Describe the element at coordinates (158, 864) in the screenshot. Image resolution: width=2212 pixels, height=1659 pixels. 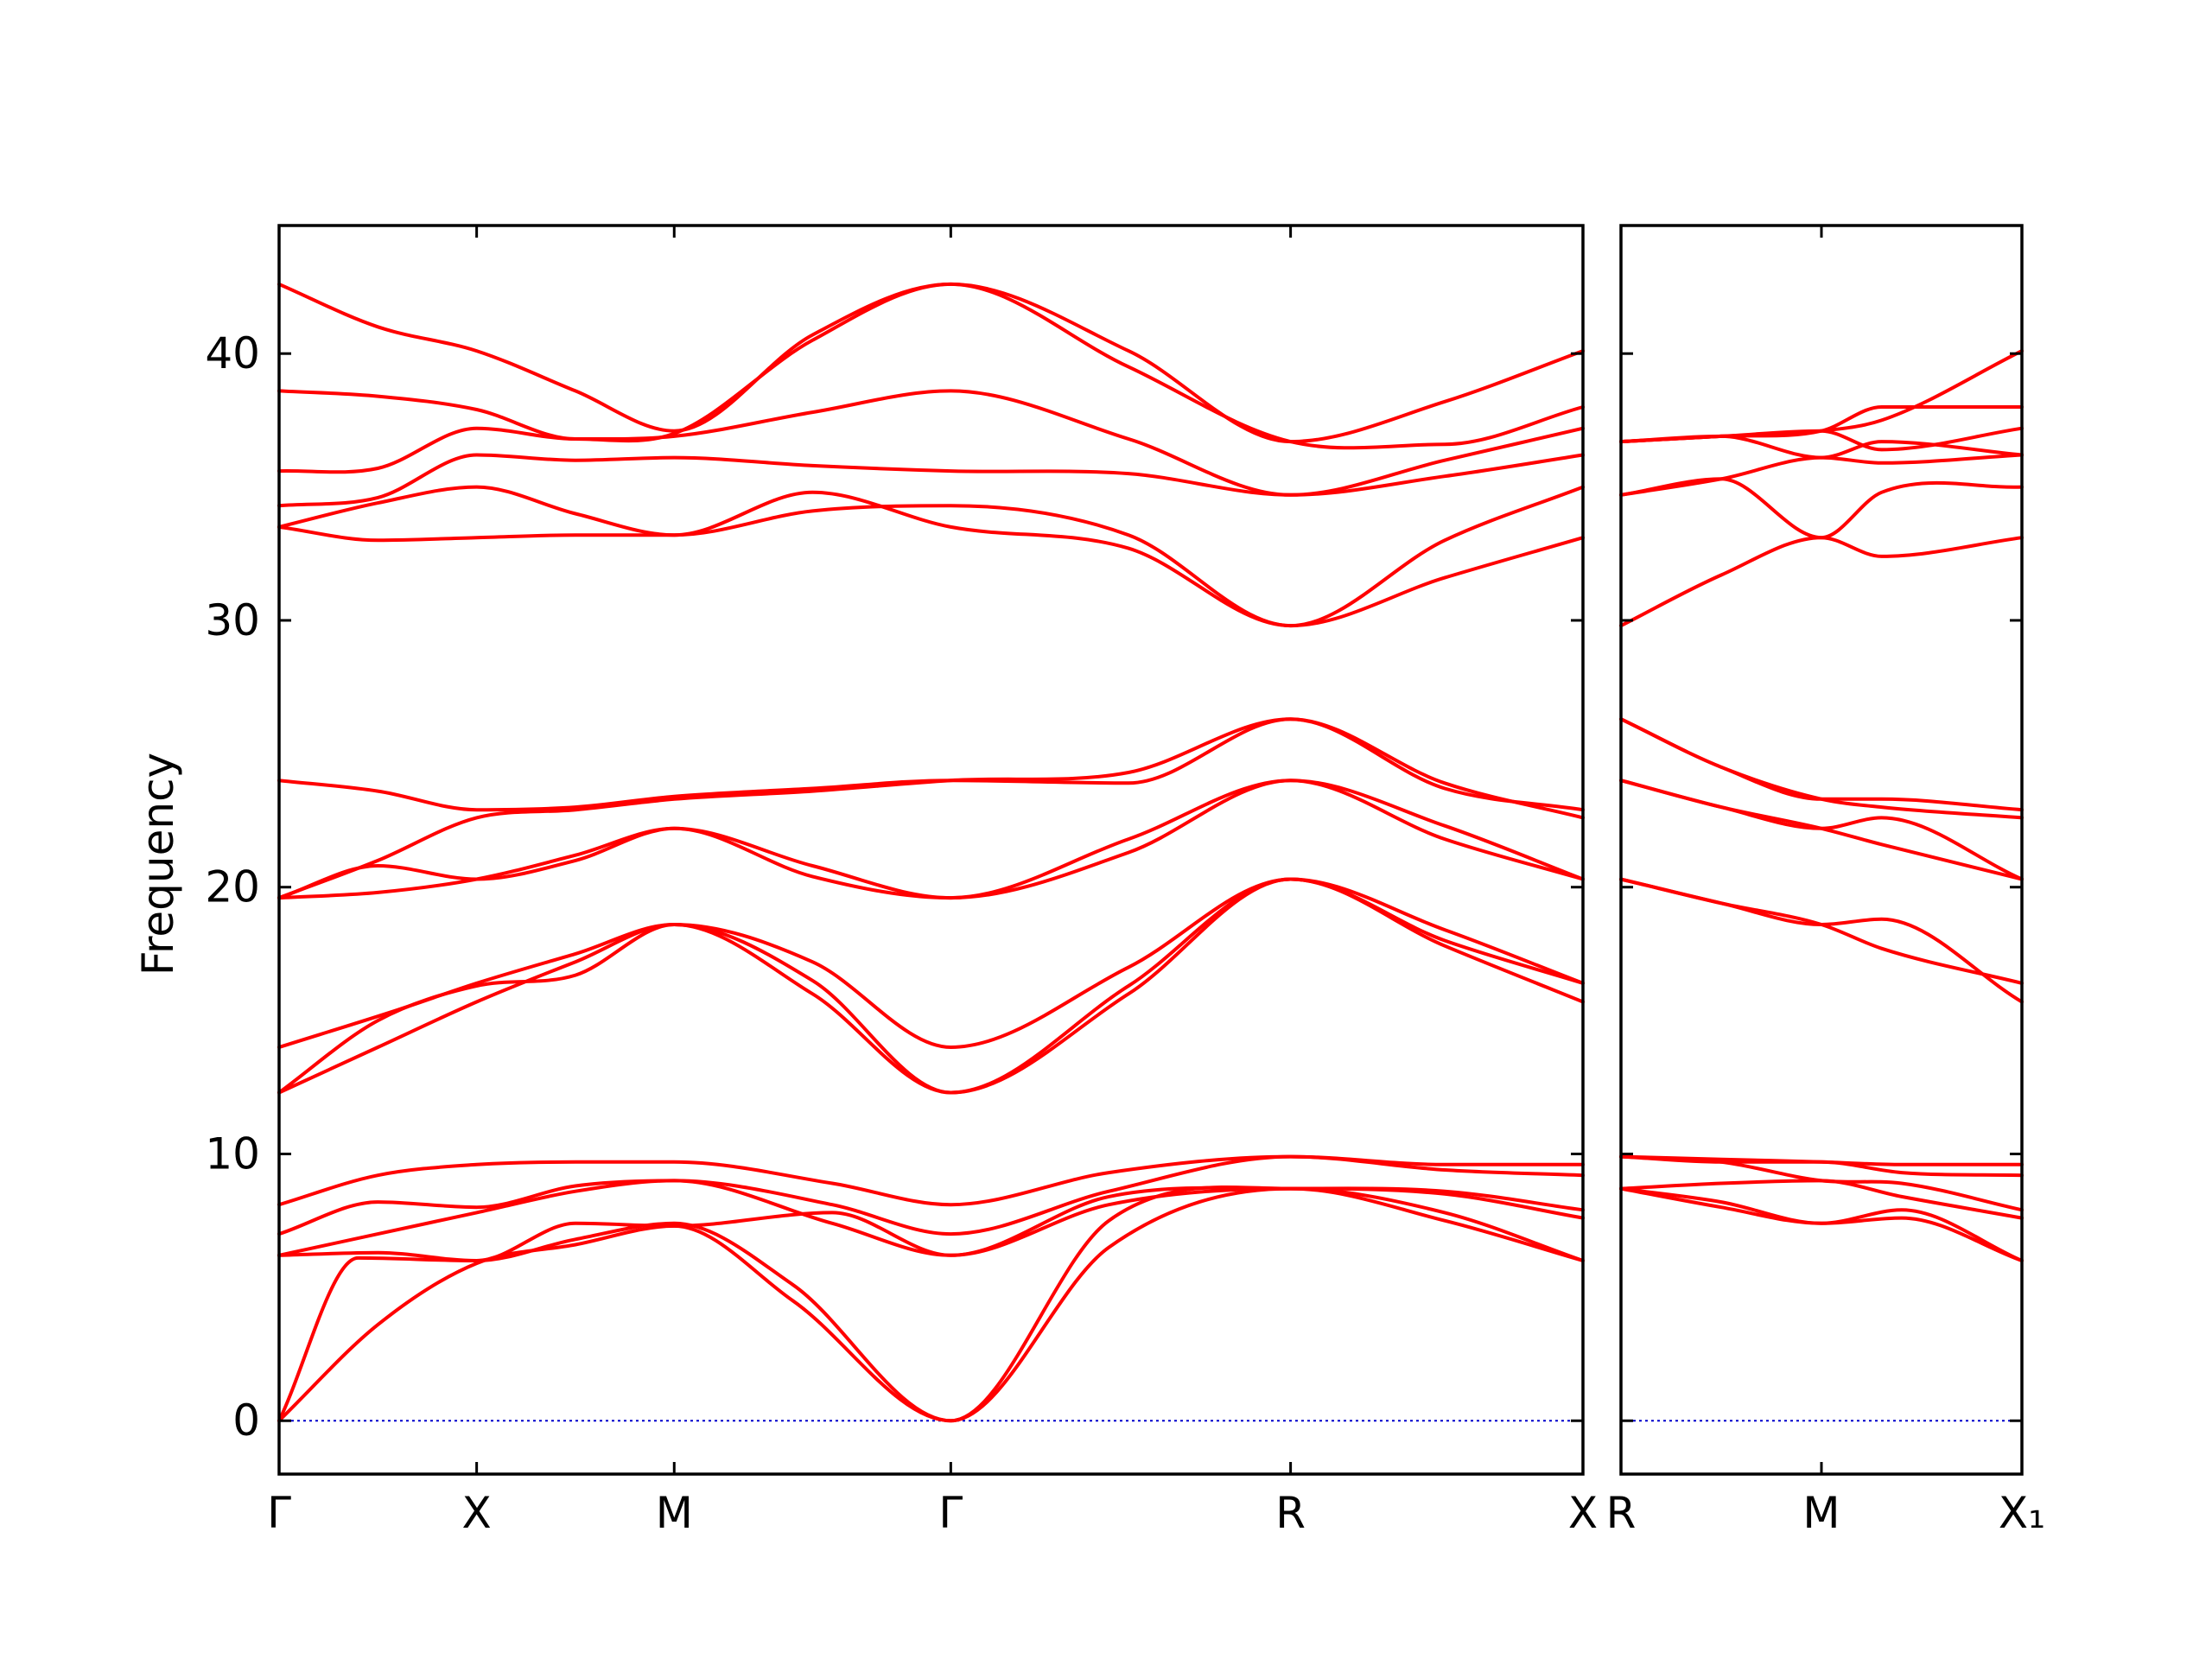
I see `y-axis-label: Frequency` at that location.